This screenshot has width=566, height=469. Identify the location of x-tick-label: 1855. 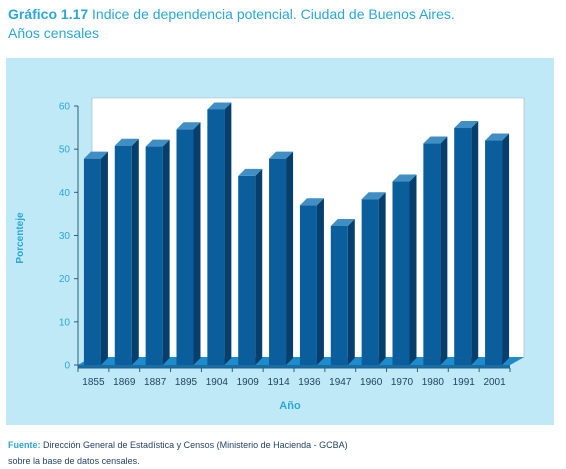
(93, 382).